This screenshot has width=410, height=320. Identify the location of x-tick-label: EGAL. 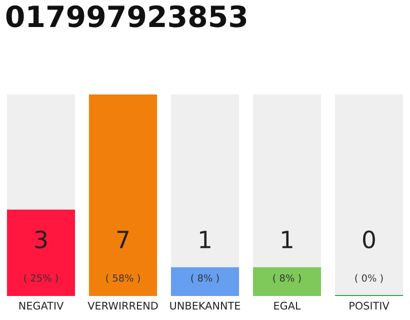
(287, 306).